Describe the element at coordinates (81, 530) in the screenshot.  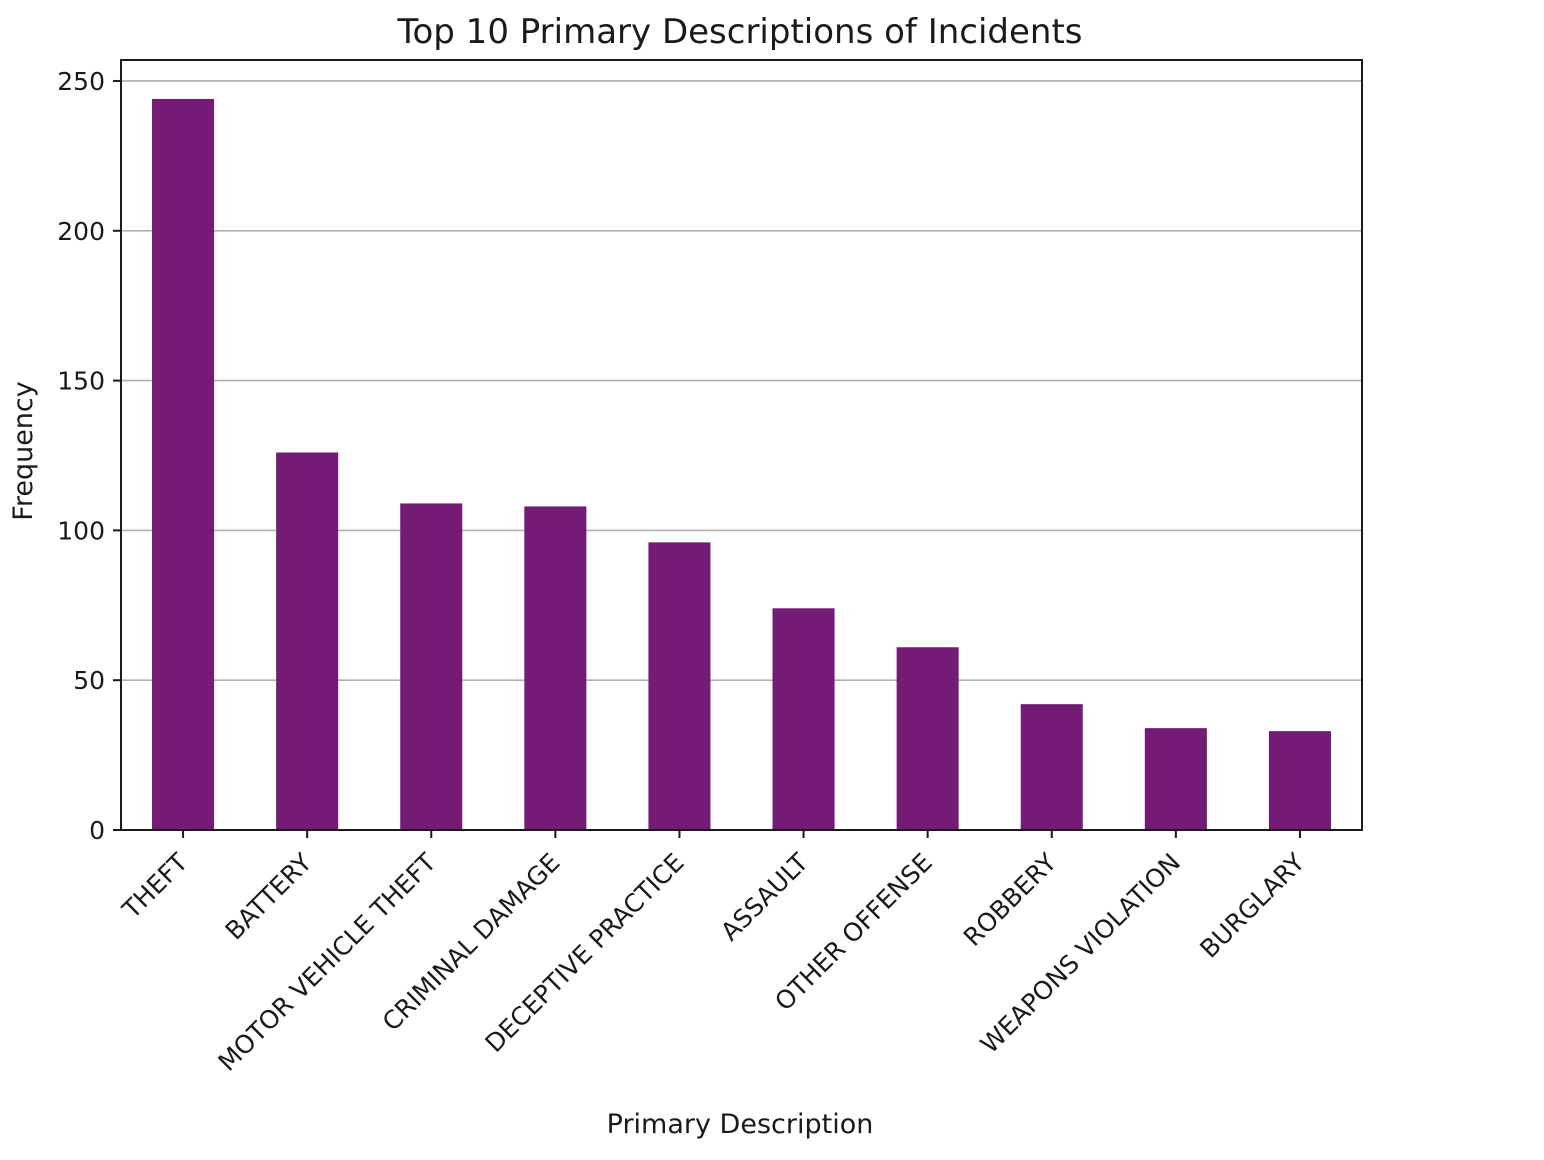
I see `y-tick-label: 100` at that location.